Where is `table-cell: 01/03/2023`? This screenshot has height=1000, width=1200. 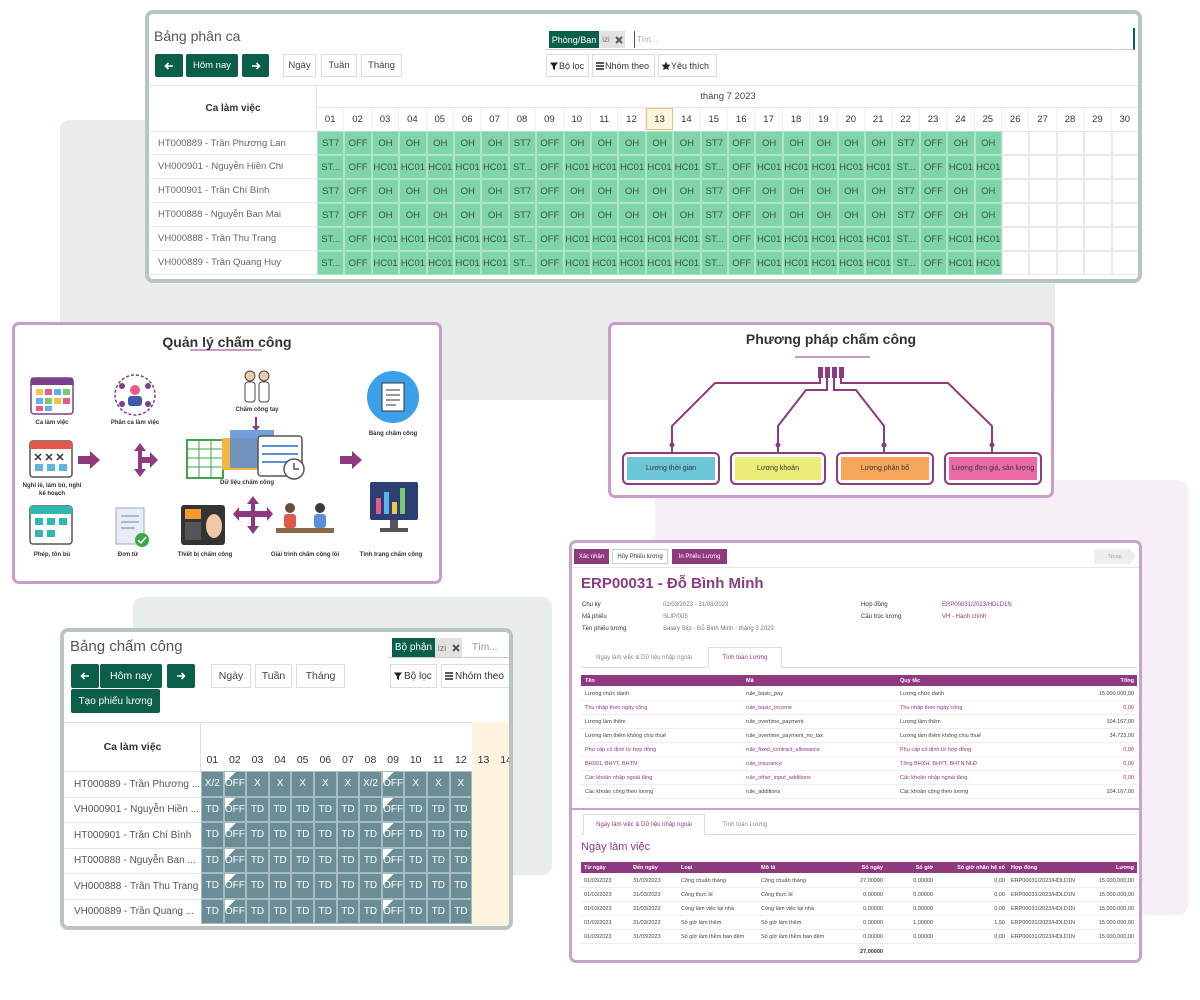 table-cell: 01/03/2023 is located at coordinates (598, 881).